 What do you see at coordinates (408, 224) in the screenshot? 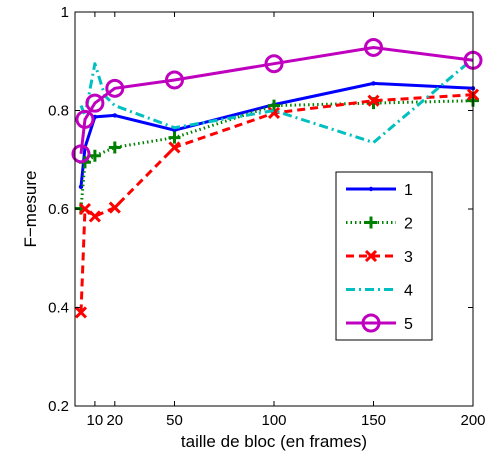
I see `legend-label-2: 2` at bounding box center [408, 224].